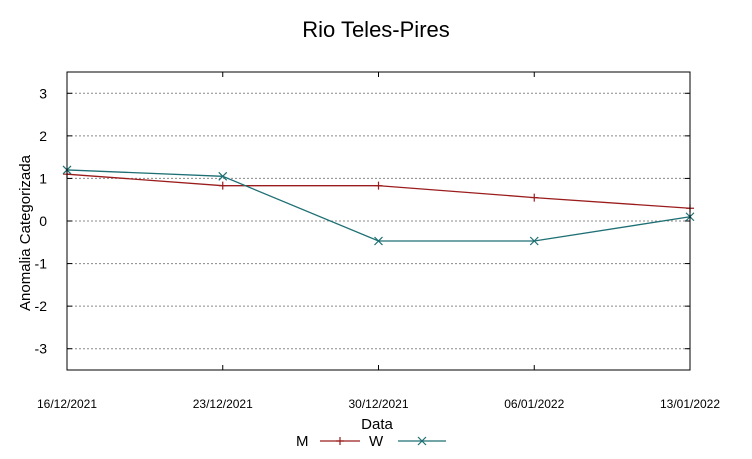 The image size is (752, 459). Describe the element at coordinates (378, 404) in the screenshot. I see `x-tick-label: 30/12/2021` at that location.